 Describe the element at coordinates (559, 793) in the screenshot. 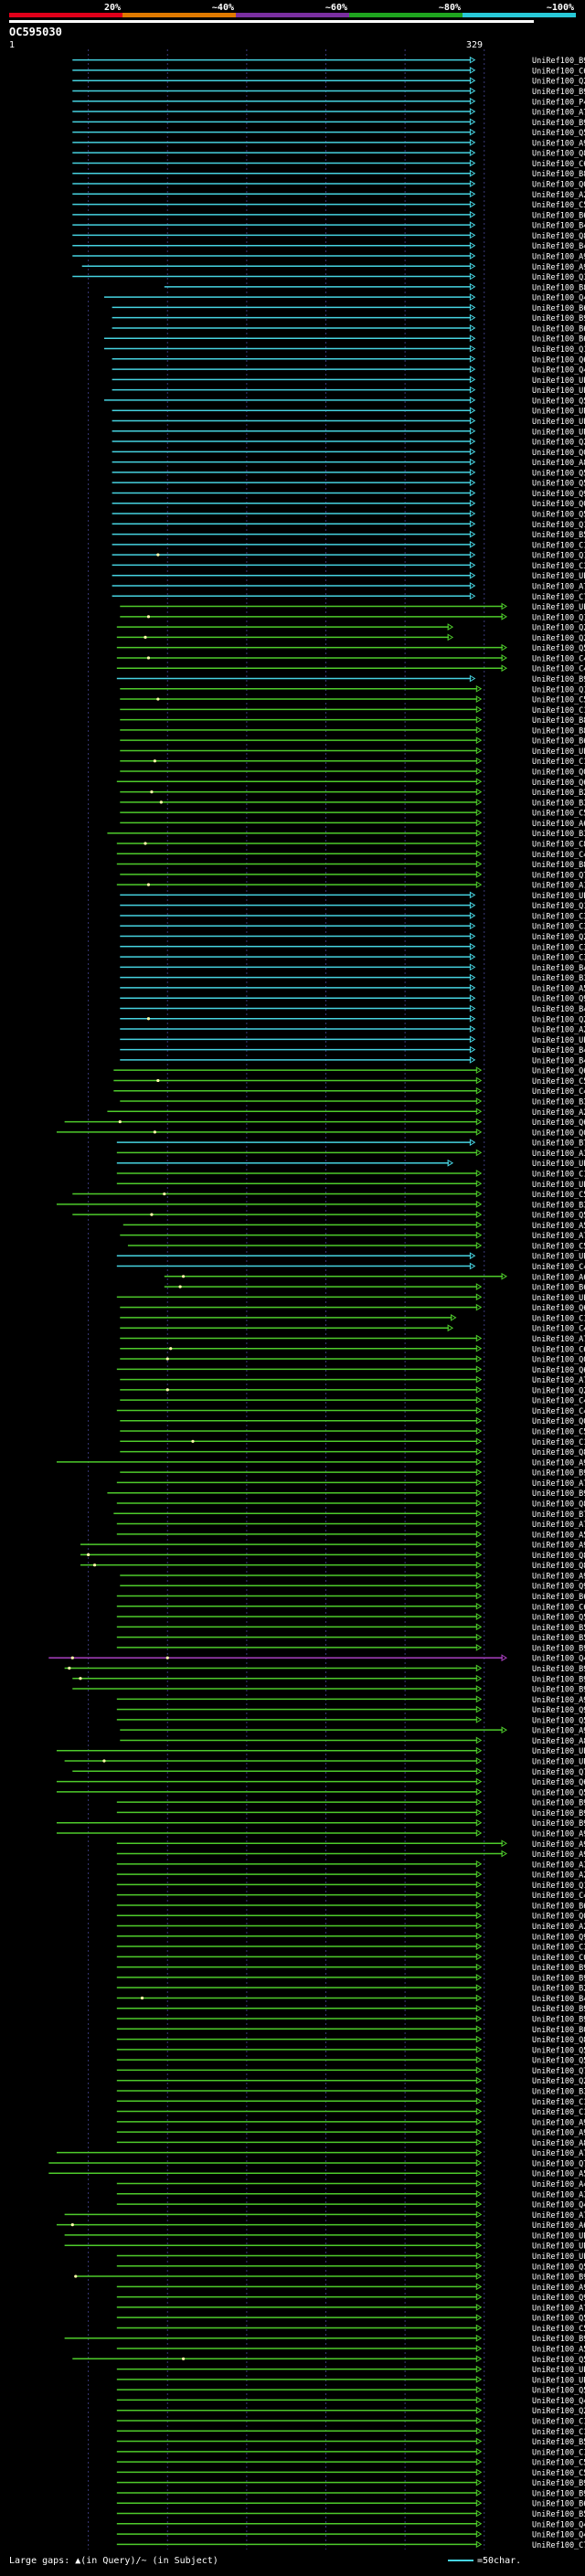

I see `hit-label: UniRef100_B2VUM1` at that location.